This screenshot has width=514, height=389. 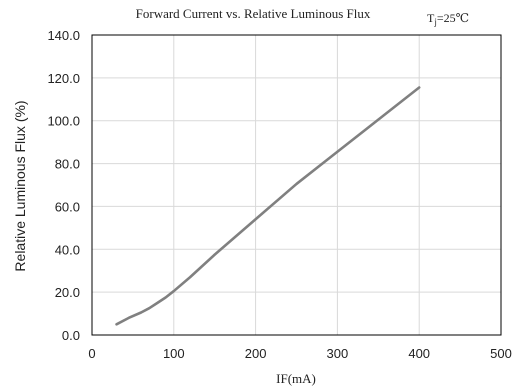 I want to click on y-tick-label: 120.0, so click(x=63, y=78).